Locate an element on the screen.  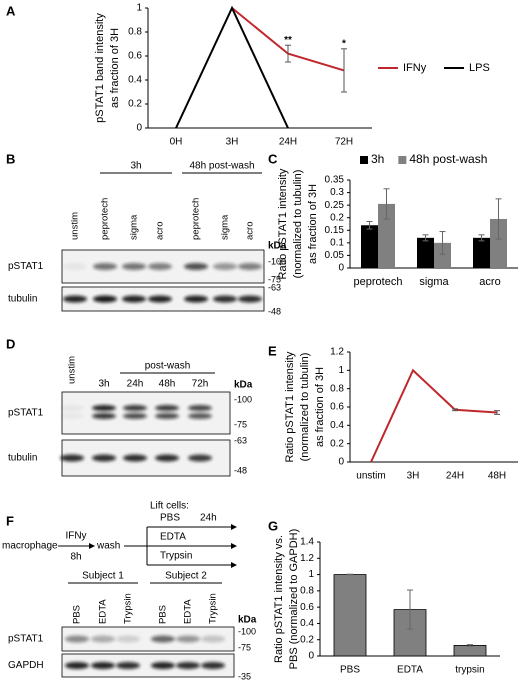
x-tick-label: peprotech is located at coordinates (378, 282).